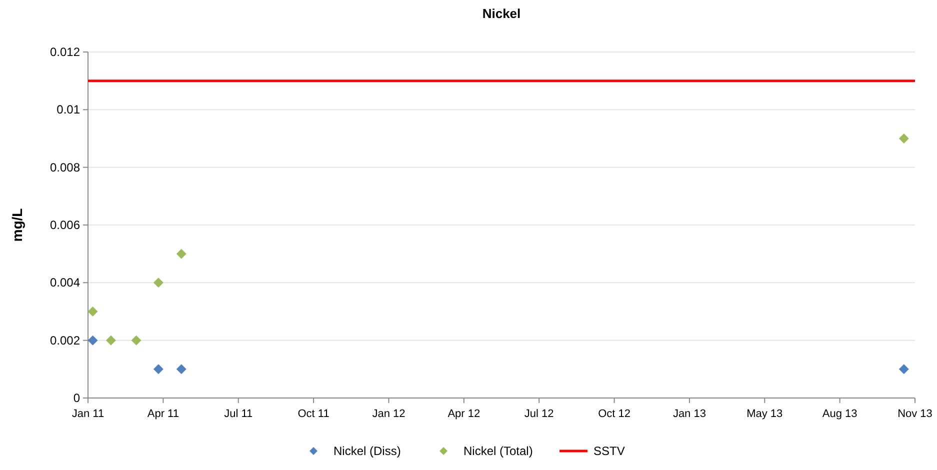 This screenshot has width=937, height=470. I want to click on x-tick-label: Jul 12, so click(539, 414).